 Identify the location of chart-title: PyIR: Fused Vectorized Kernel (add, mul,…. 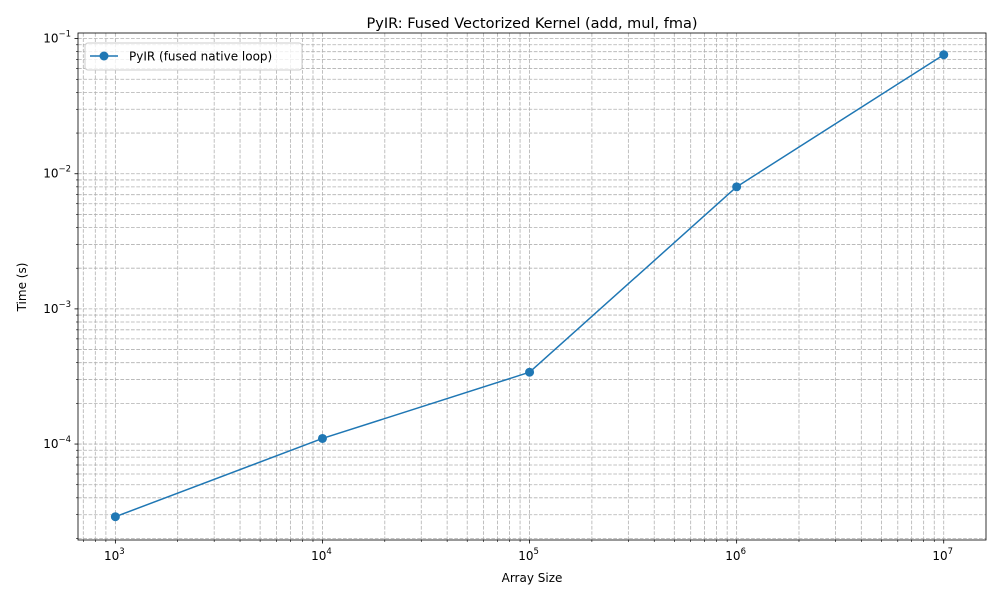
(532, 24).